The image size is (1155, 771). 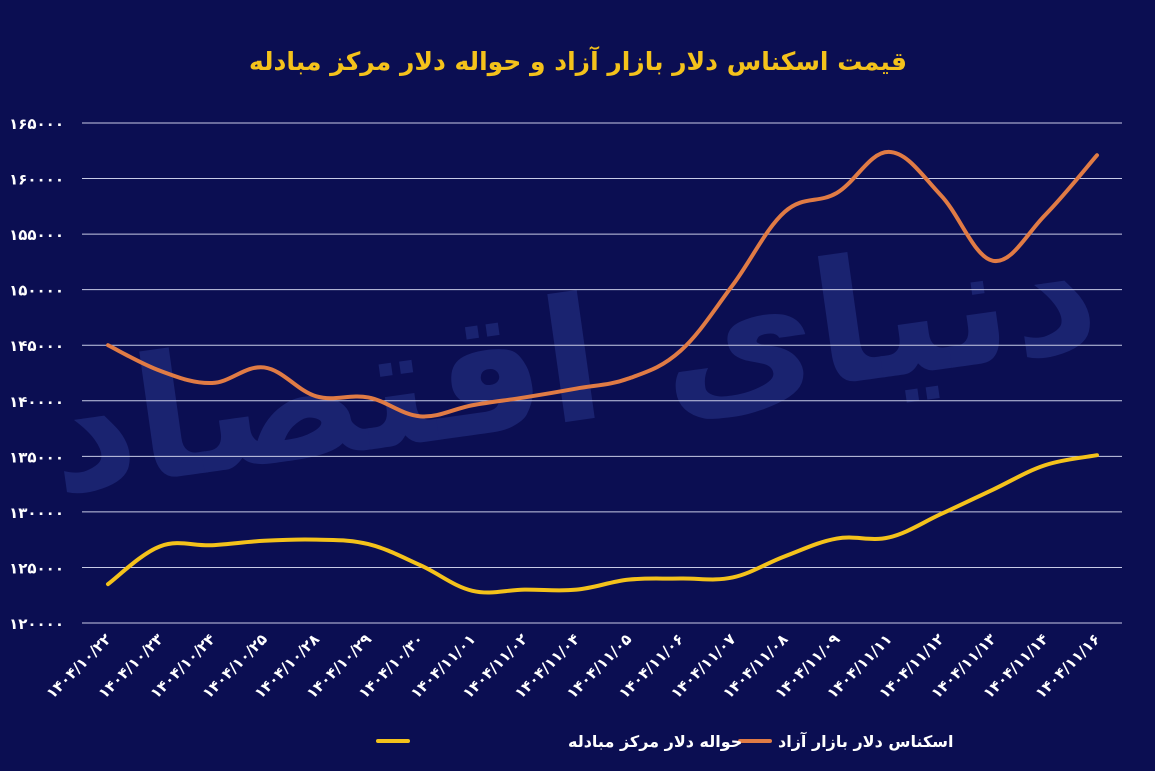 What do you see at coordinates (36, 624) in the screenshot?
I see `y-tick-label: ۱۲۰۰۰۰` at bounding box center [36, 624].